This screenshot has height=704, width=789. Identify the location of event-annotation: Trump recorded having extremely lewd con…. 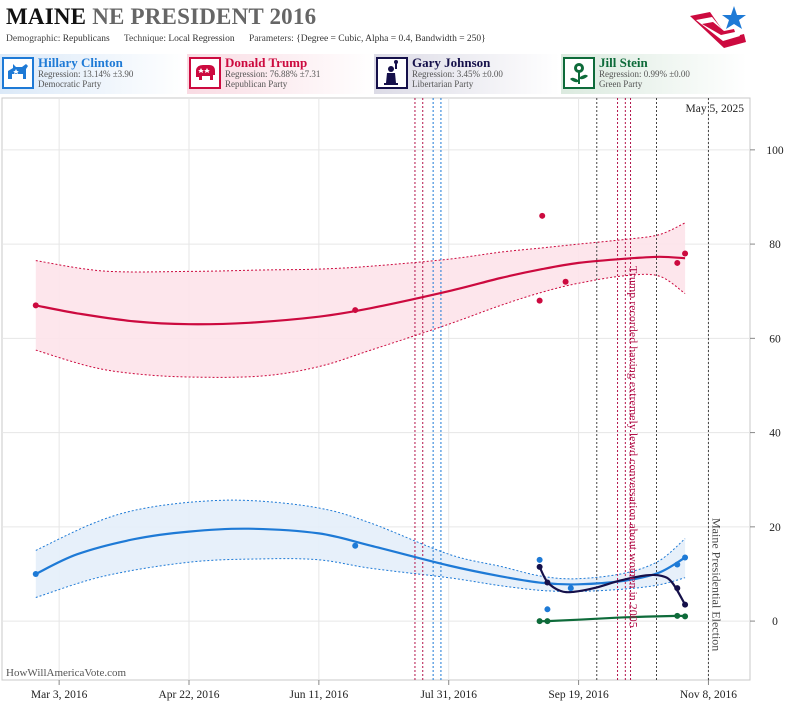
(633, 447).